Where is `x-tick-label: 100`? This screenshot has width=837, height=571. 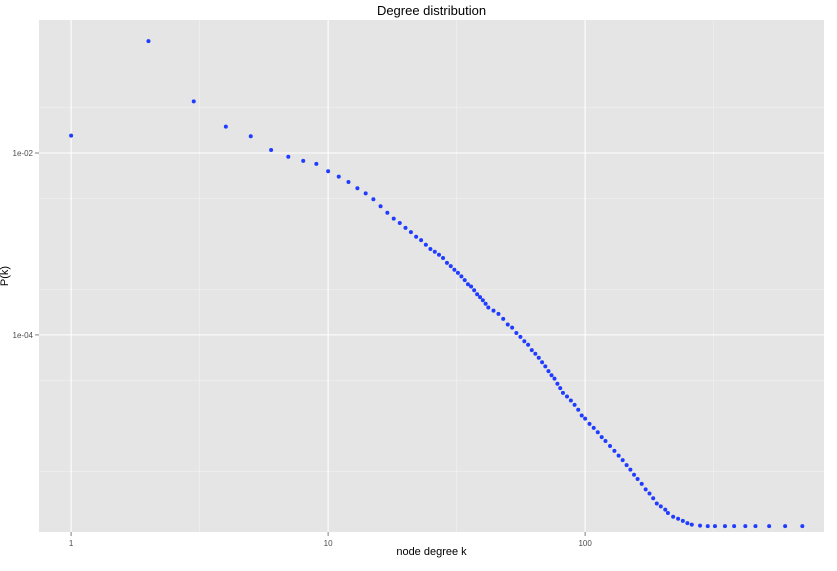
x-tick-label: 100 is located at coordinates (585, 543).